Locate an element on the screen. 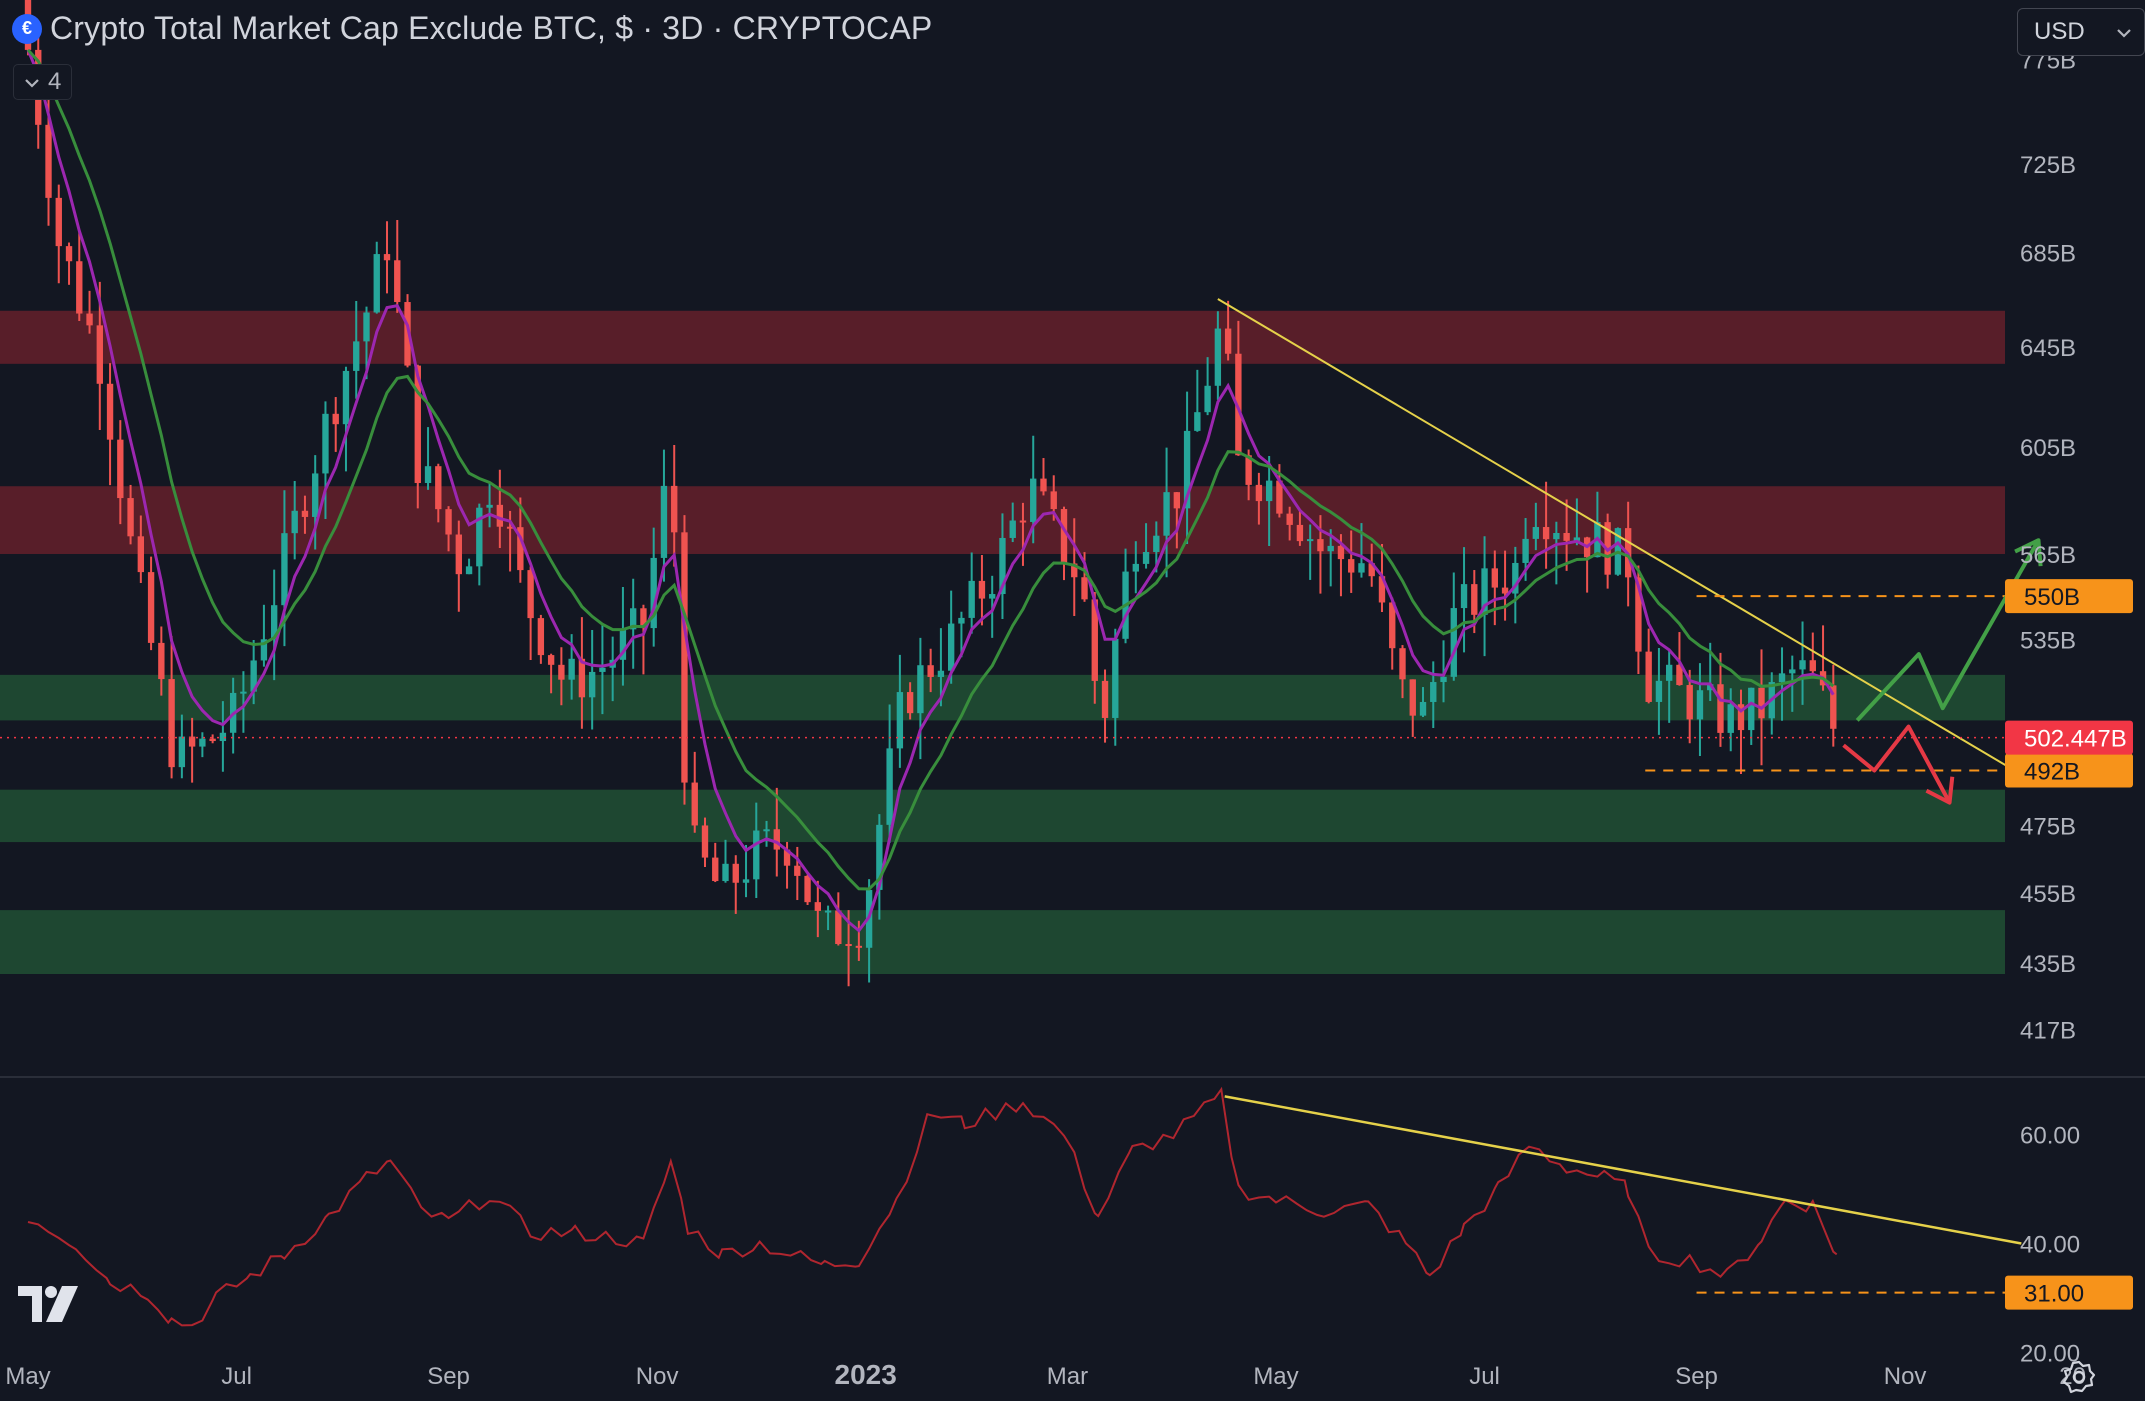 The height and width of the screenshot is (1401, 2145). settings-gear-icon is located at coordinates (2079, 1377).